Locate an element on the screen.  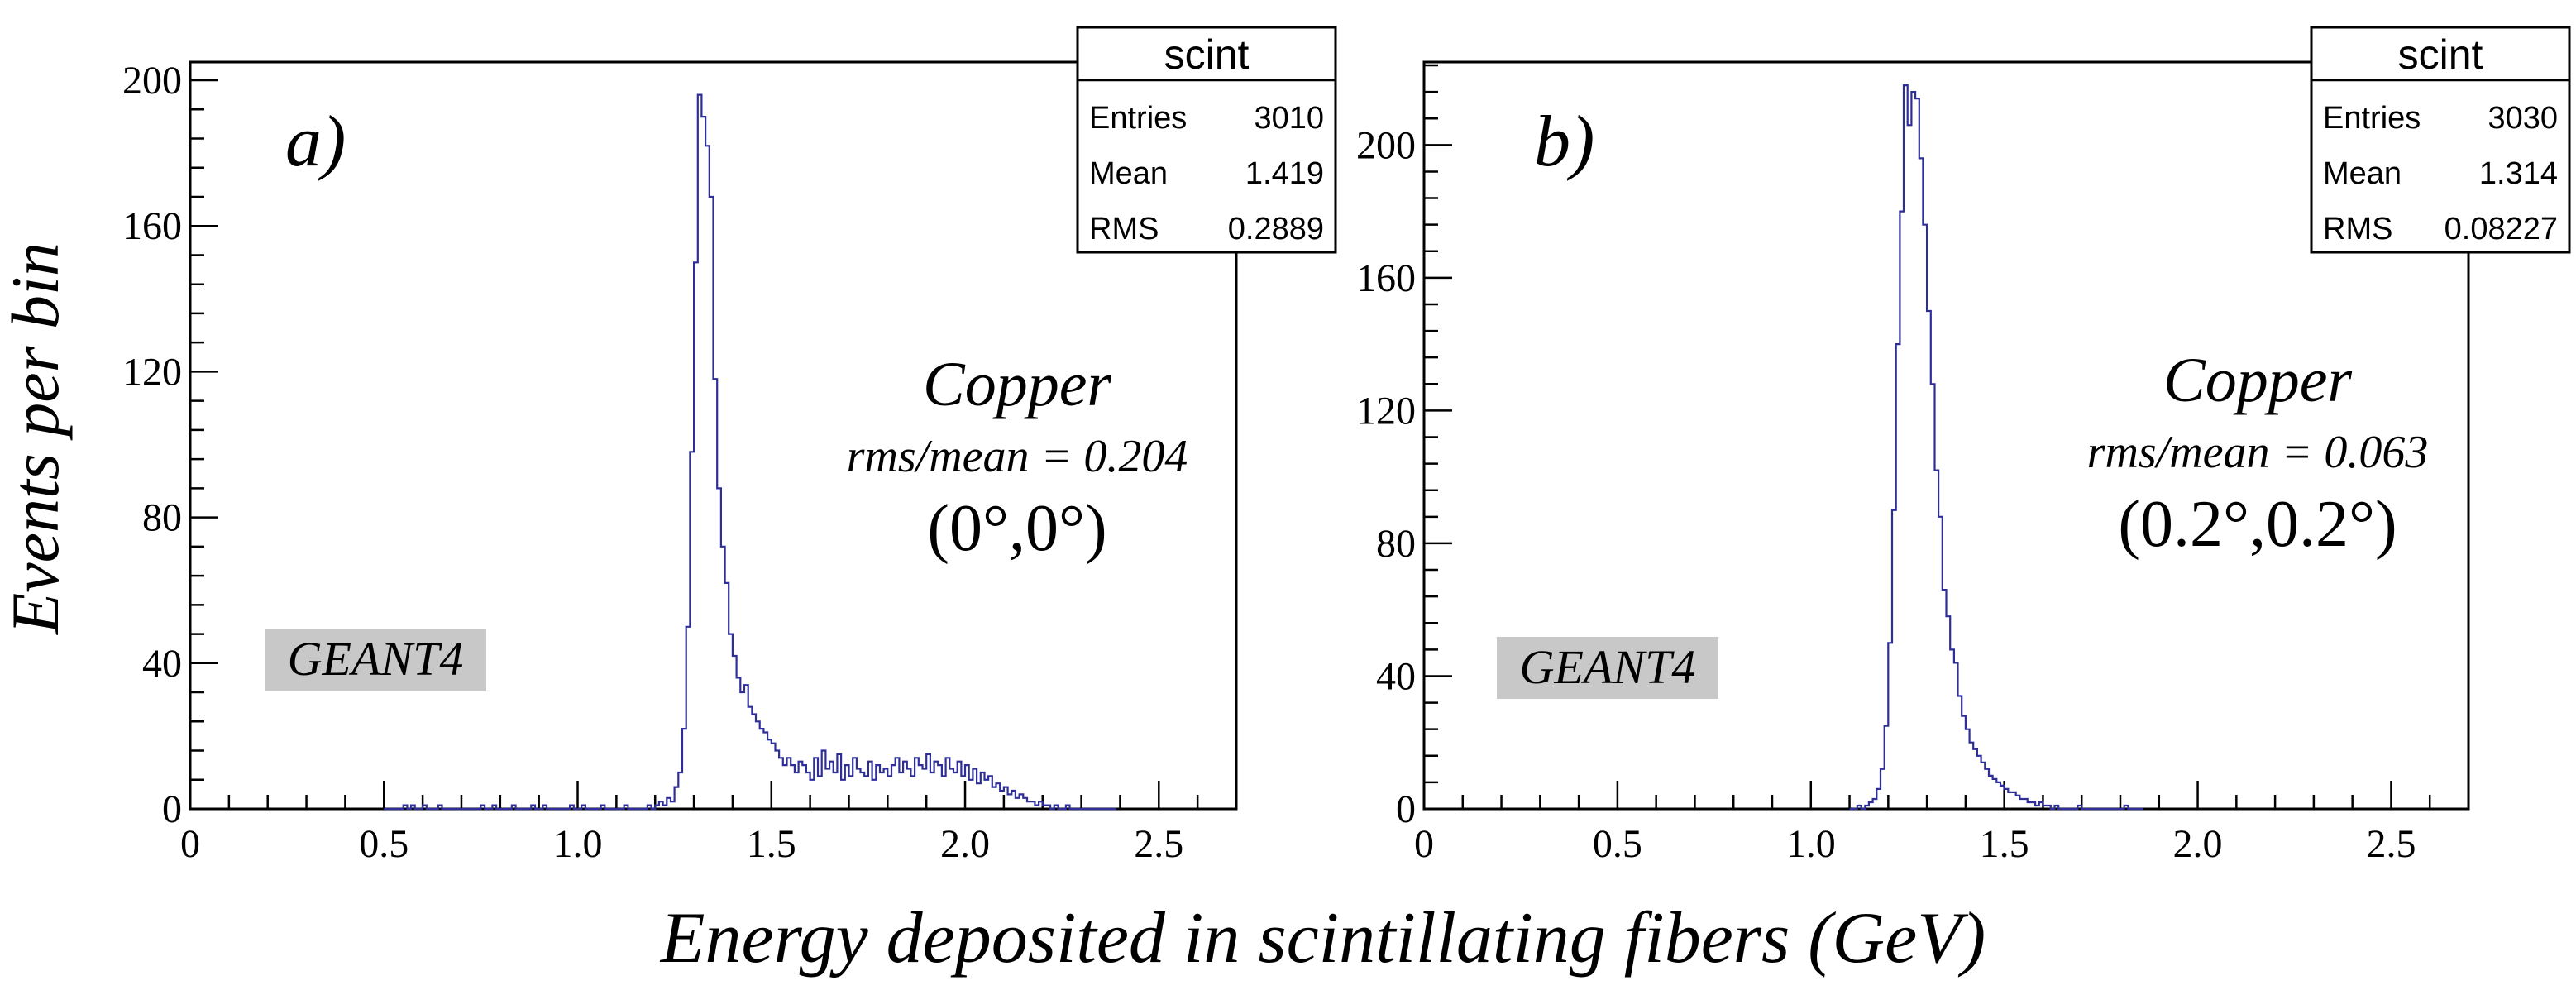
angle-label: (0.2°,0.2°) is located at coordinates (2257, 524).